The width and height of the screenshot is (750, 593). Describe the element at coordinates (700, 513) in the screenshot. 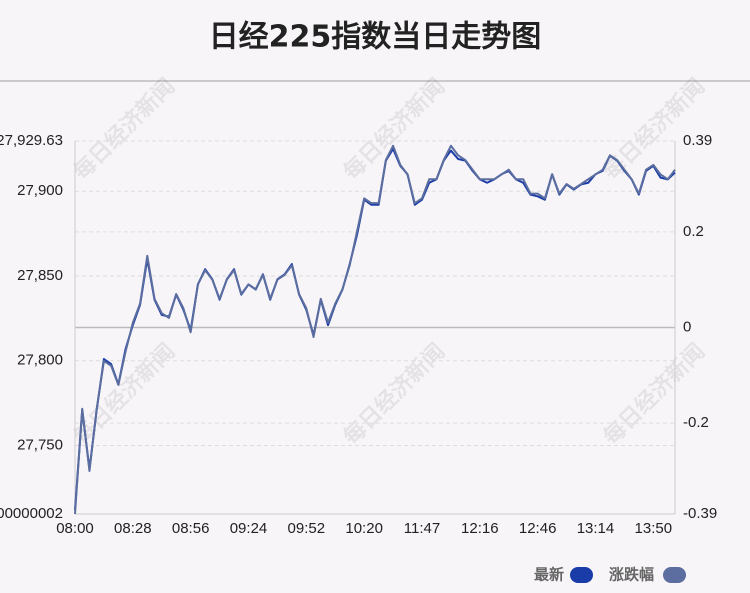

I see `y2-tick-label: -0.39` at that location.